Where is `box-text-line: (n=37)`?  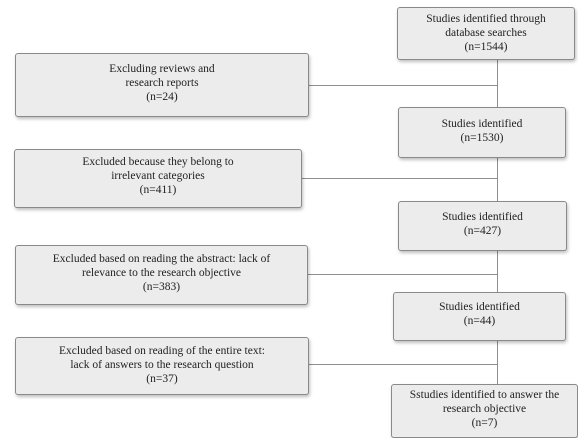
box-text-line: (n=37) is located at coordinates (162, 379).